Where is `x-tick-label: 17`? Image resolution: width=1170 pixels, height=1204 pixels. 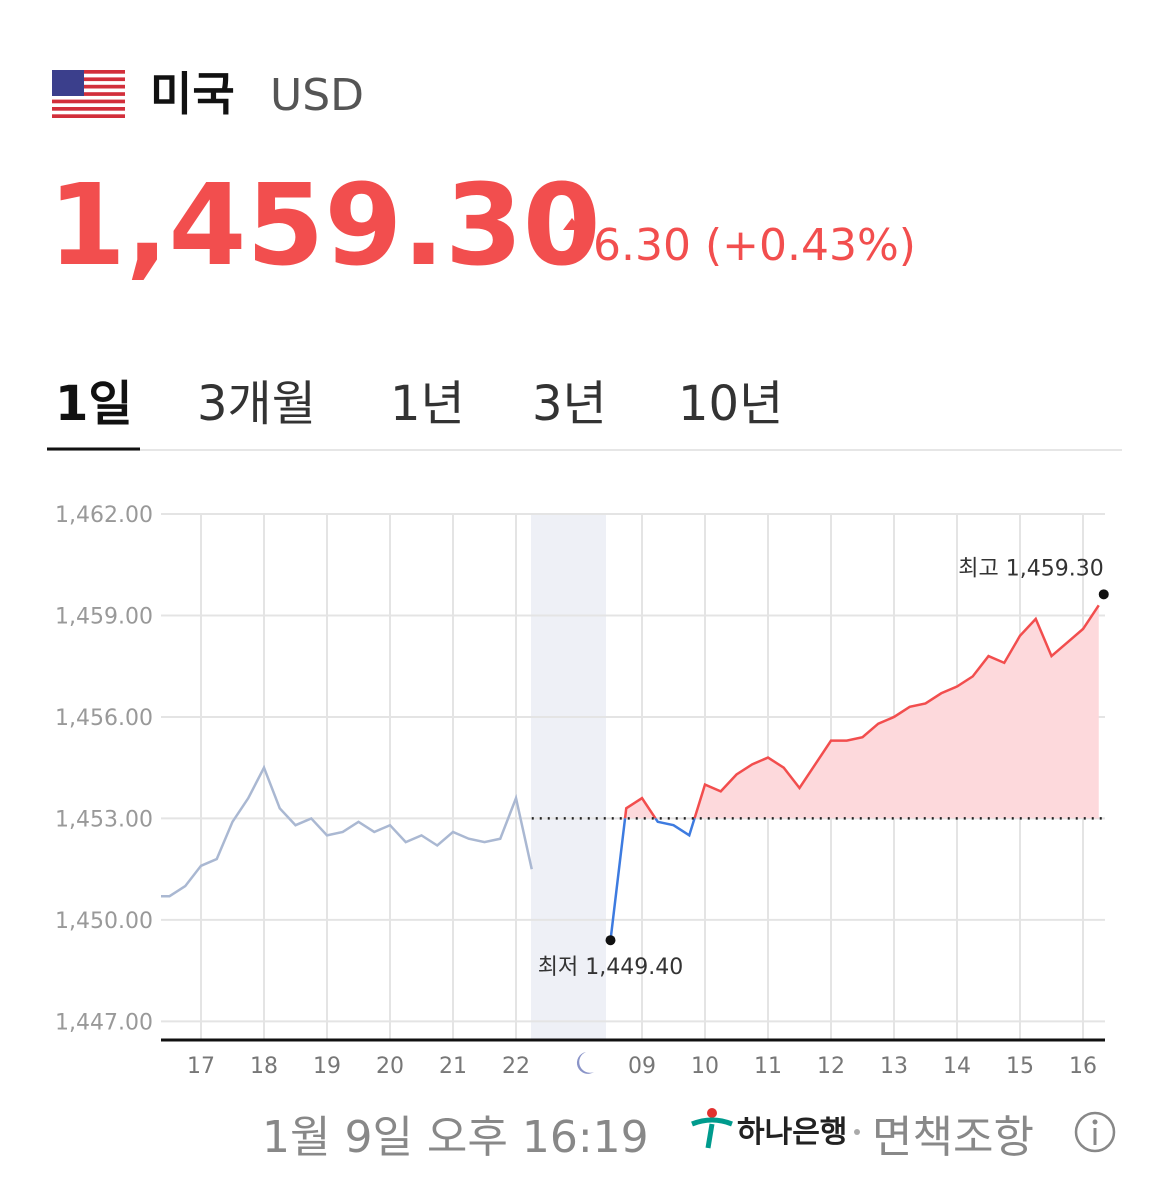
x-tick-label: 17 is located at coordinates (201, 1066).